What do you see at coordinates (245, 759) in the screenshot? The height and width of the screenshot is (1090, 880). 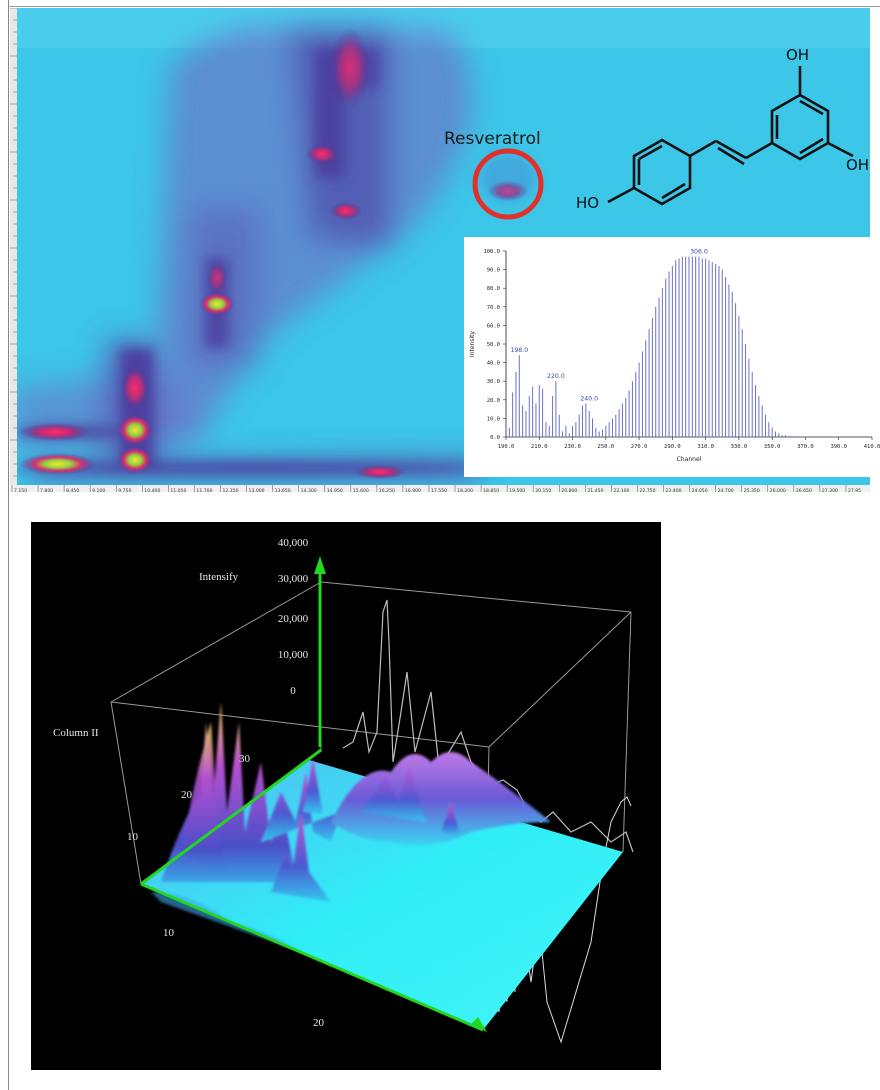 I see `left-tick-label: 30` at bounding box center [245, 759].